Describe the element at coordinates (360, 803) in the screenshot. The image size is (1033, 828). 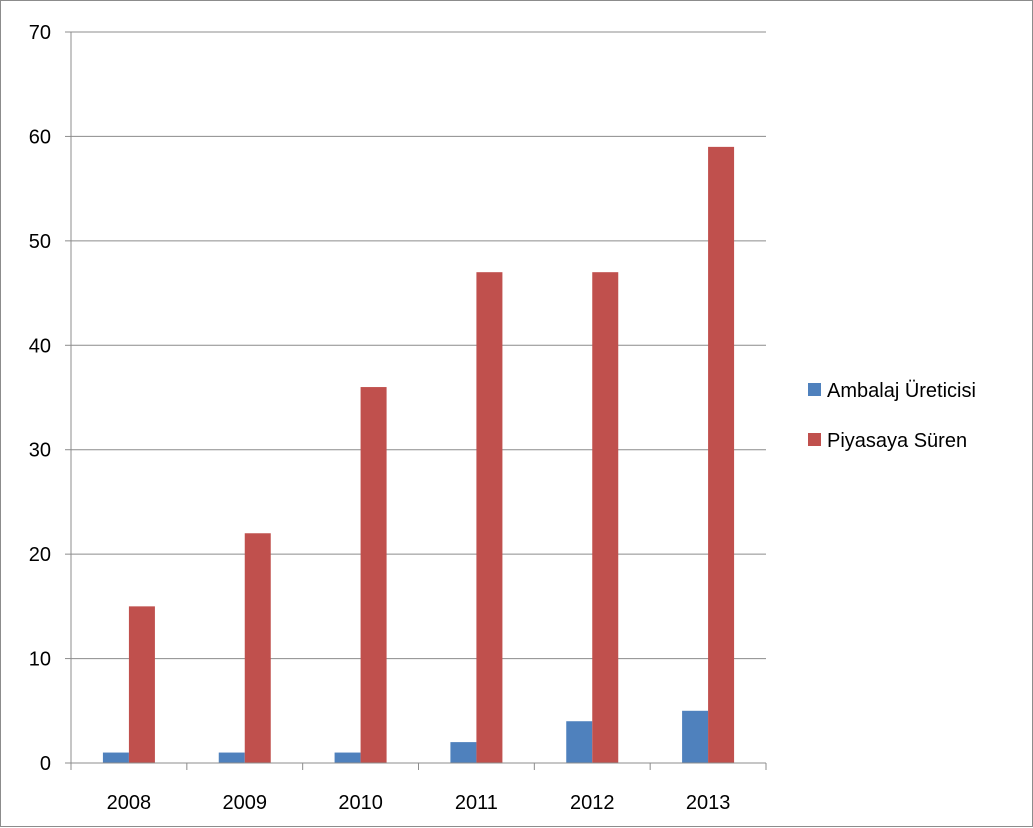
I see `x-tick-label: 2010` at that location.